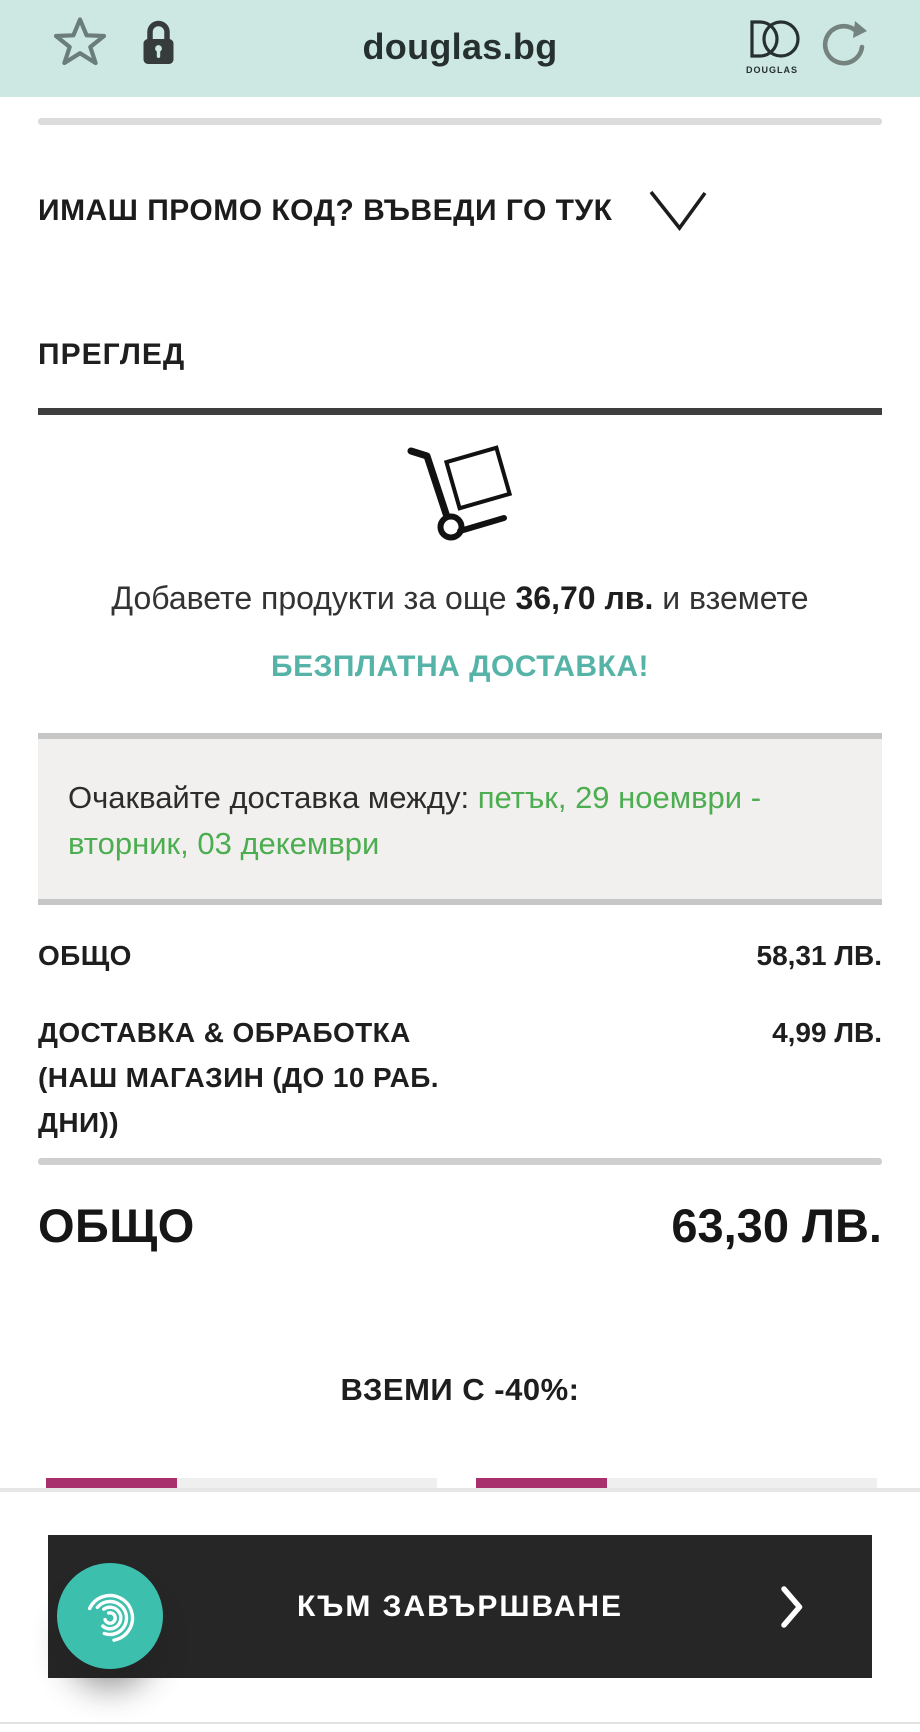 This screenshot has height=1732, width=920. I want to click on free-shipping-amount: 36,70 лв., so click(584, 598).